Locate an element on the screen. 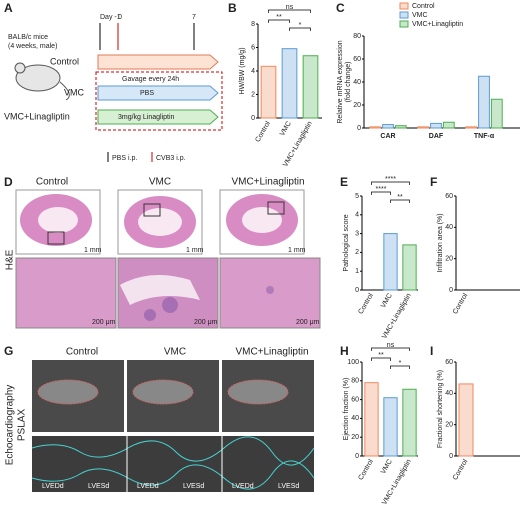  y-axis-label: (fold change) is located at coordinates (348, 82).